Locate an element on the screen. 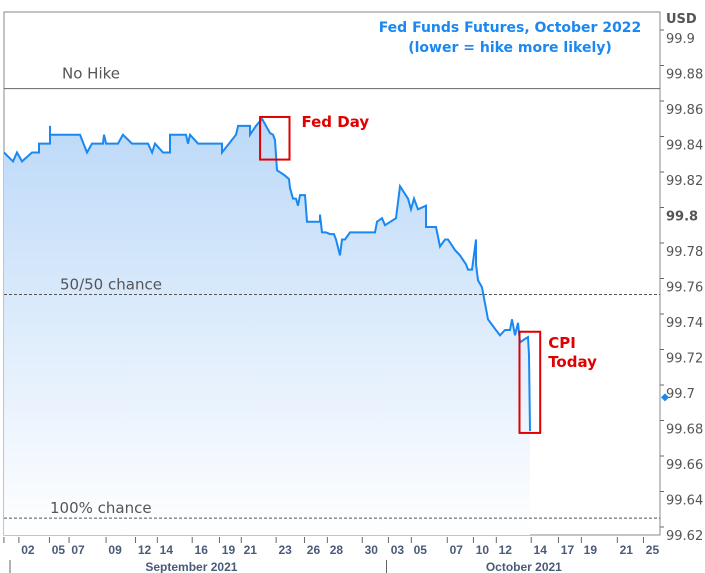 The width and height of the screenshot is (705, 573). annotation-label: Fed Day is located at coordinates (336, 122).